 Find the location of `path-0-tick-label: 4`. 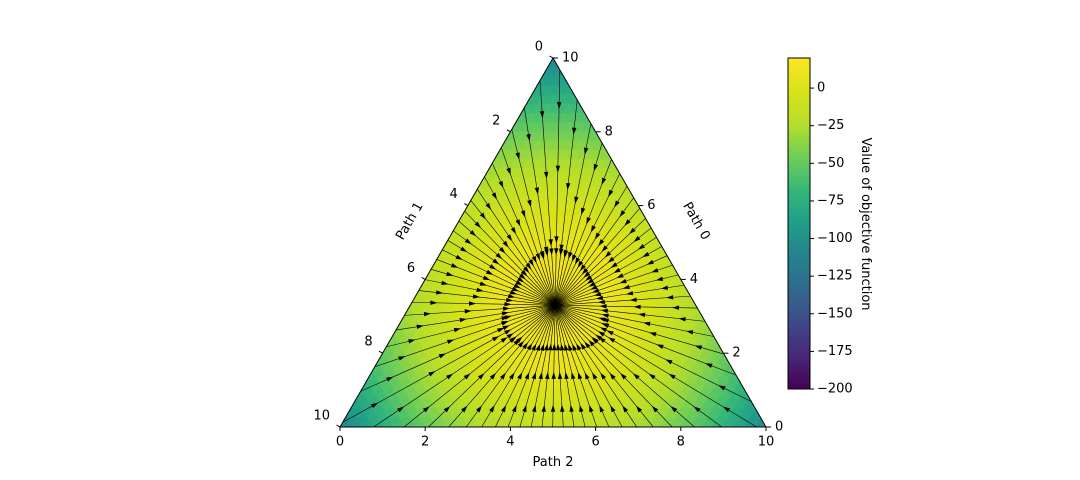

path-0-tick-label: 4 is located at coordinates (694, 279).